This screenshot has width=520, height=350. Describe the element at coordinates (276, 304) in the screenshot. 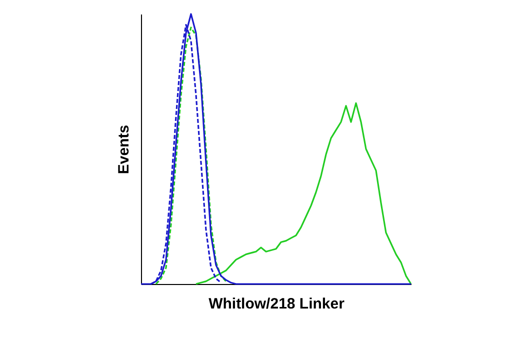

I see `x-axis-title: Whitlow/218 Linker` at that location.